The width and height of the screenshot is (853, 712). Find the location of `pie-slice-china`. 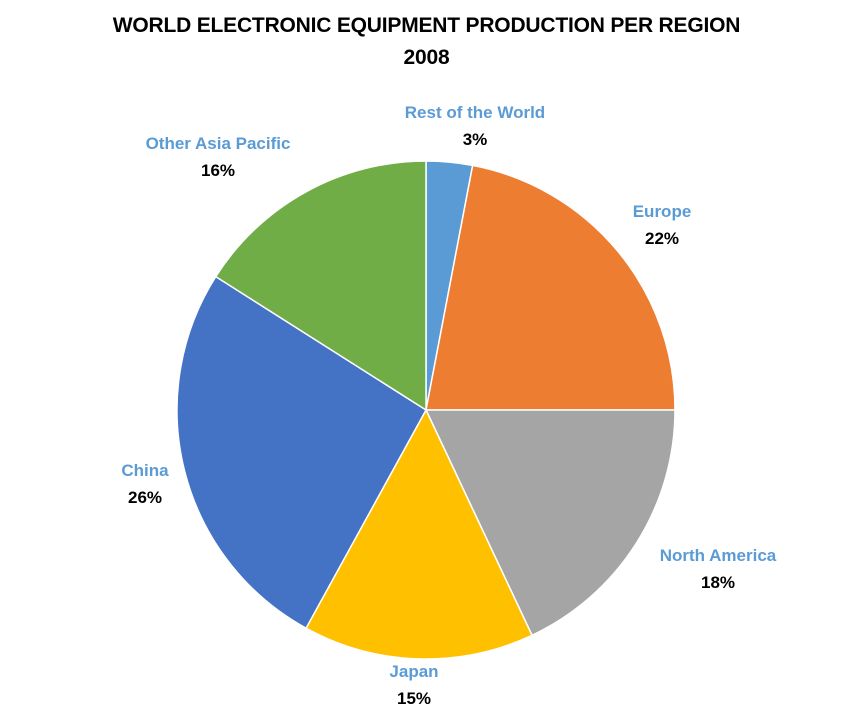

pie-slice-china is located at coordinates (301, 452).